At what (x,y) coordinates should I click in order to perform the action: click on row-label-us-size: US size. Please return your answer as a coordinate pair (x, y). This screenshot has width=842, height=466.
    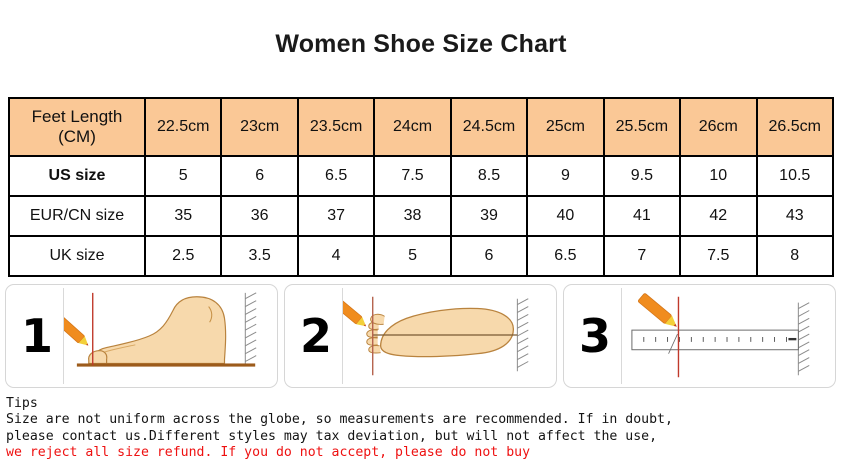
    Looking at the image, I should click on (77, 176).